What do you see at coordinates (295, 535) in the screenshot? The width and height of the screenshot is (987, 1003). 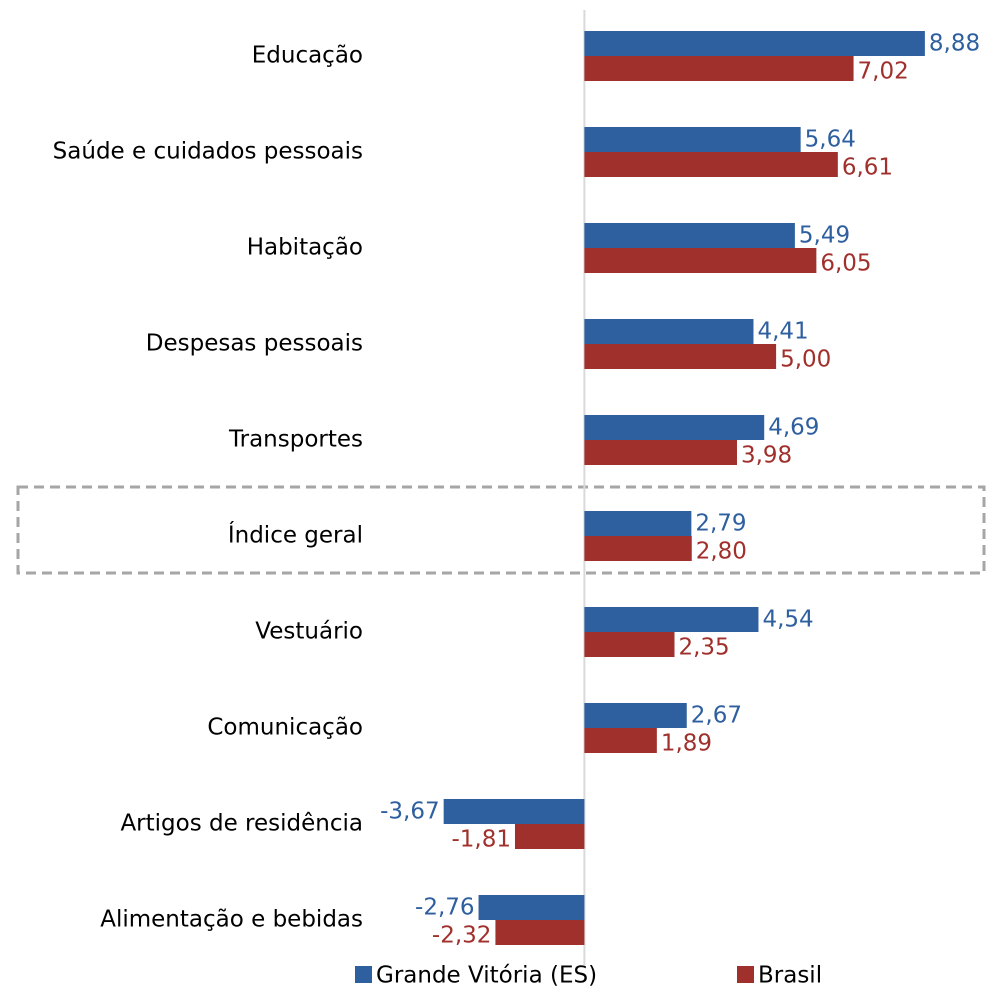 I see `category-label: Índice geral` at bounding box center [295, 535].